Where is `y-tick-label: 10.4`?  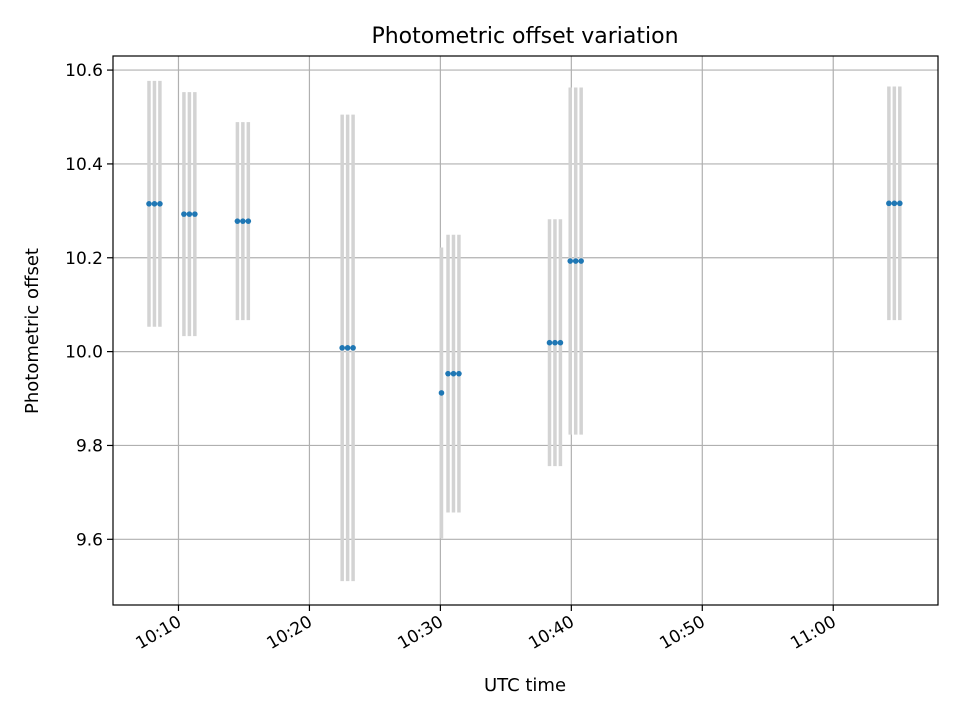 y-tick-label: 10.4 is located at coordinates (84, 165).